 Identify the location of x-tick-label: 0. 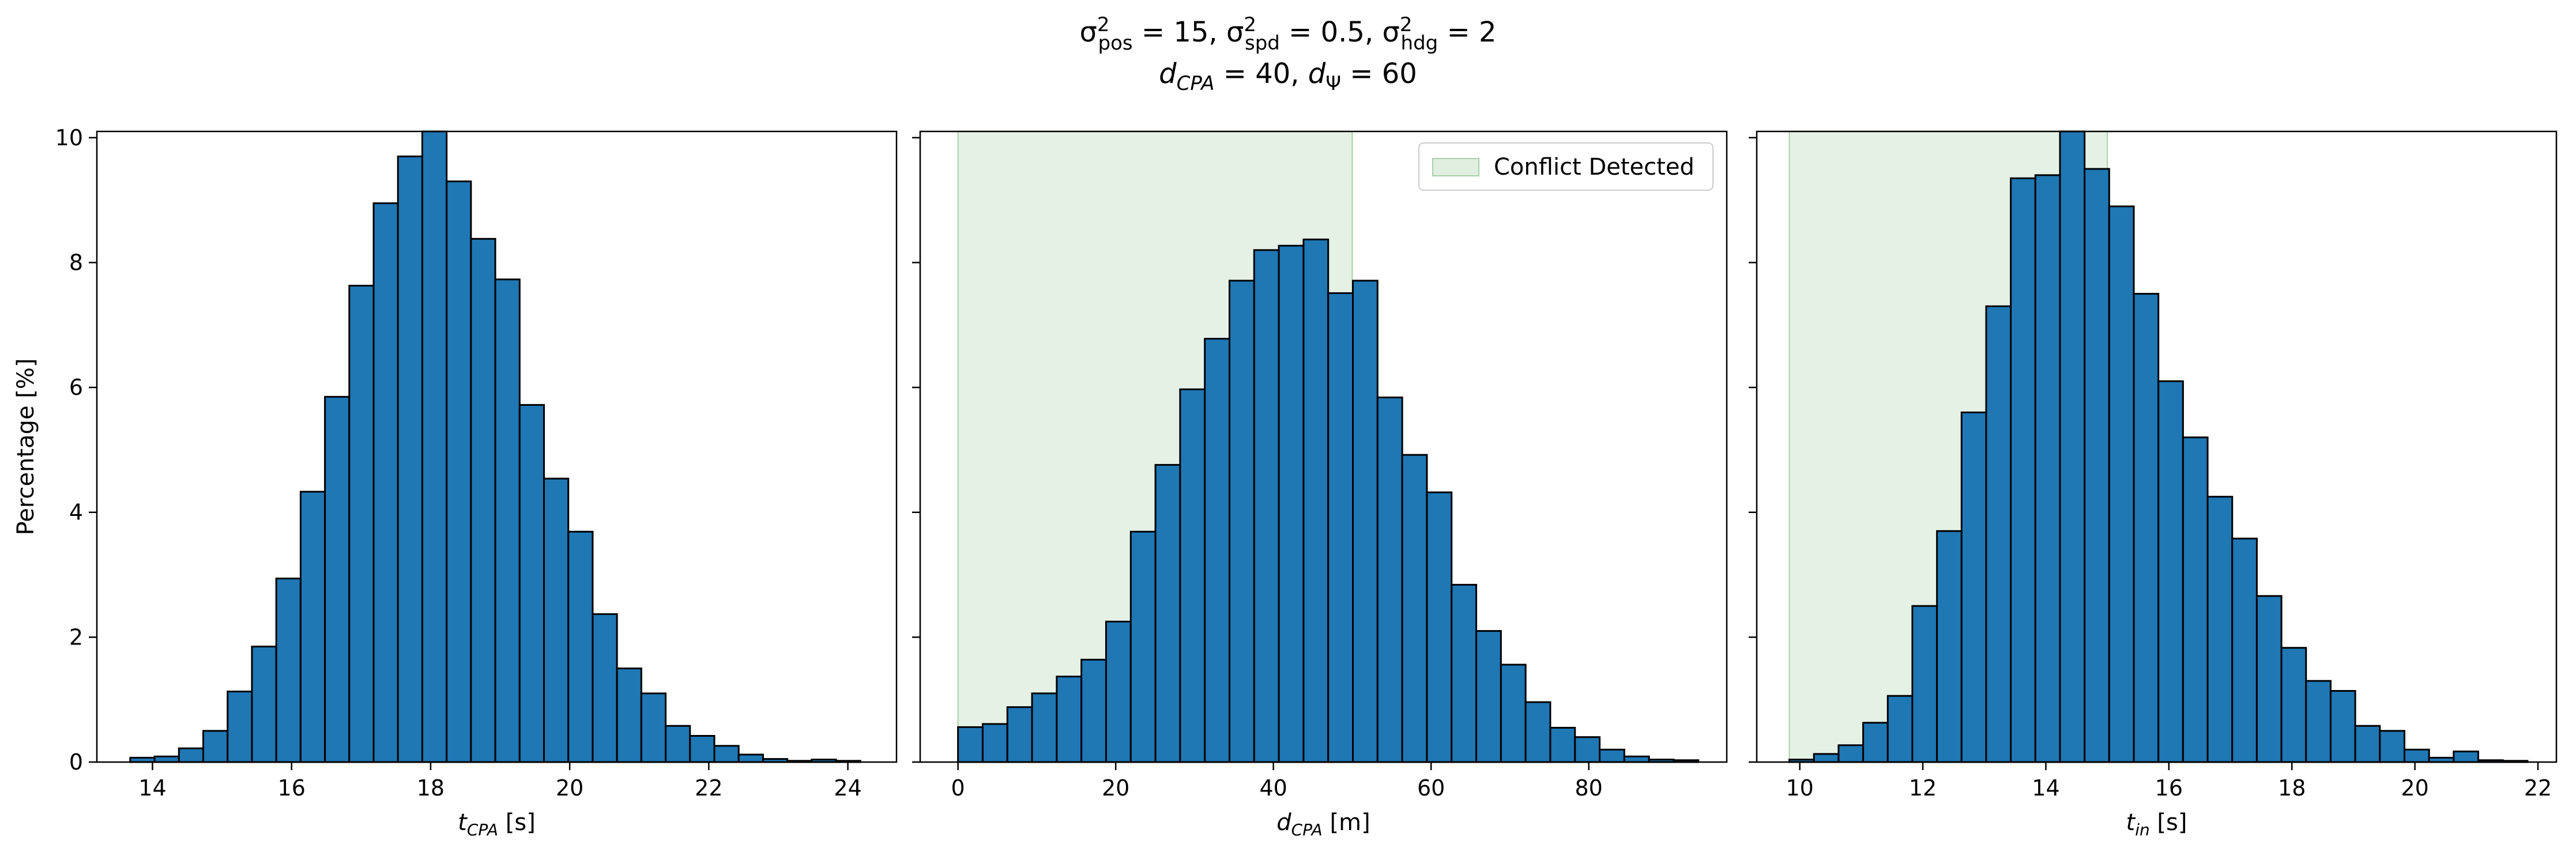
(958, 788).